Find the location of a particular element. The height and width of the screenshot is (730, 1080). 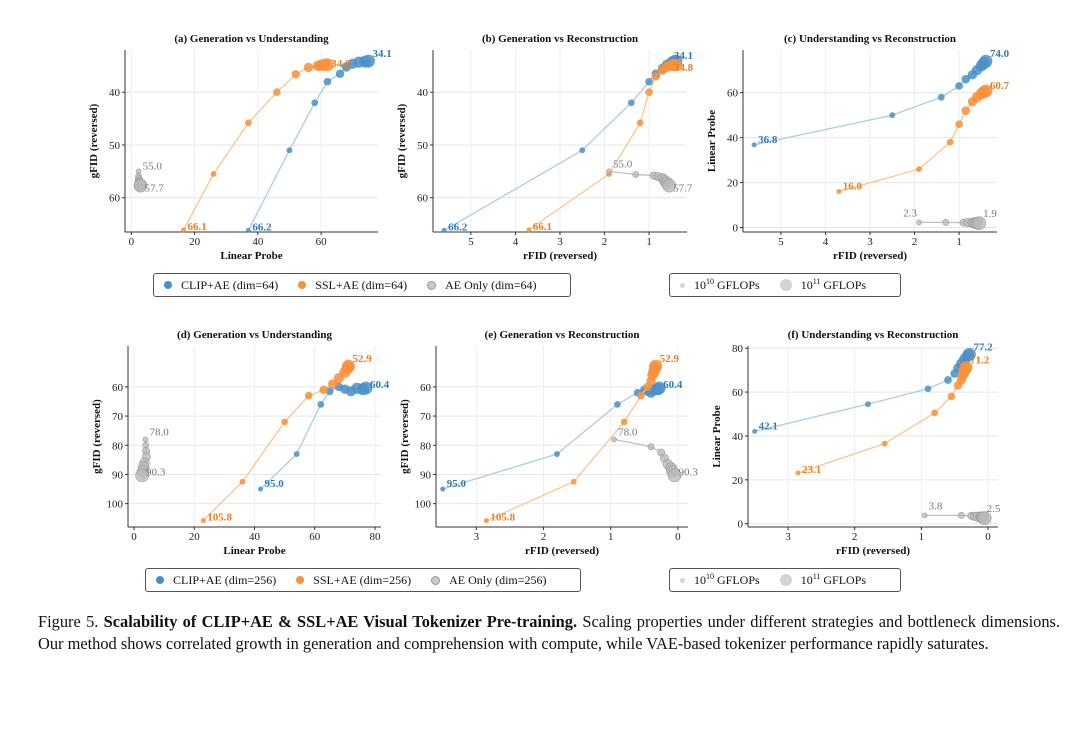

chart-e-y-tick-label: 90 is located at coordinates (426, 475).